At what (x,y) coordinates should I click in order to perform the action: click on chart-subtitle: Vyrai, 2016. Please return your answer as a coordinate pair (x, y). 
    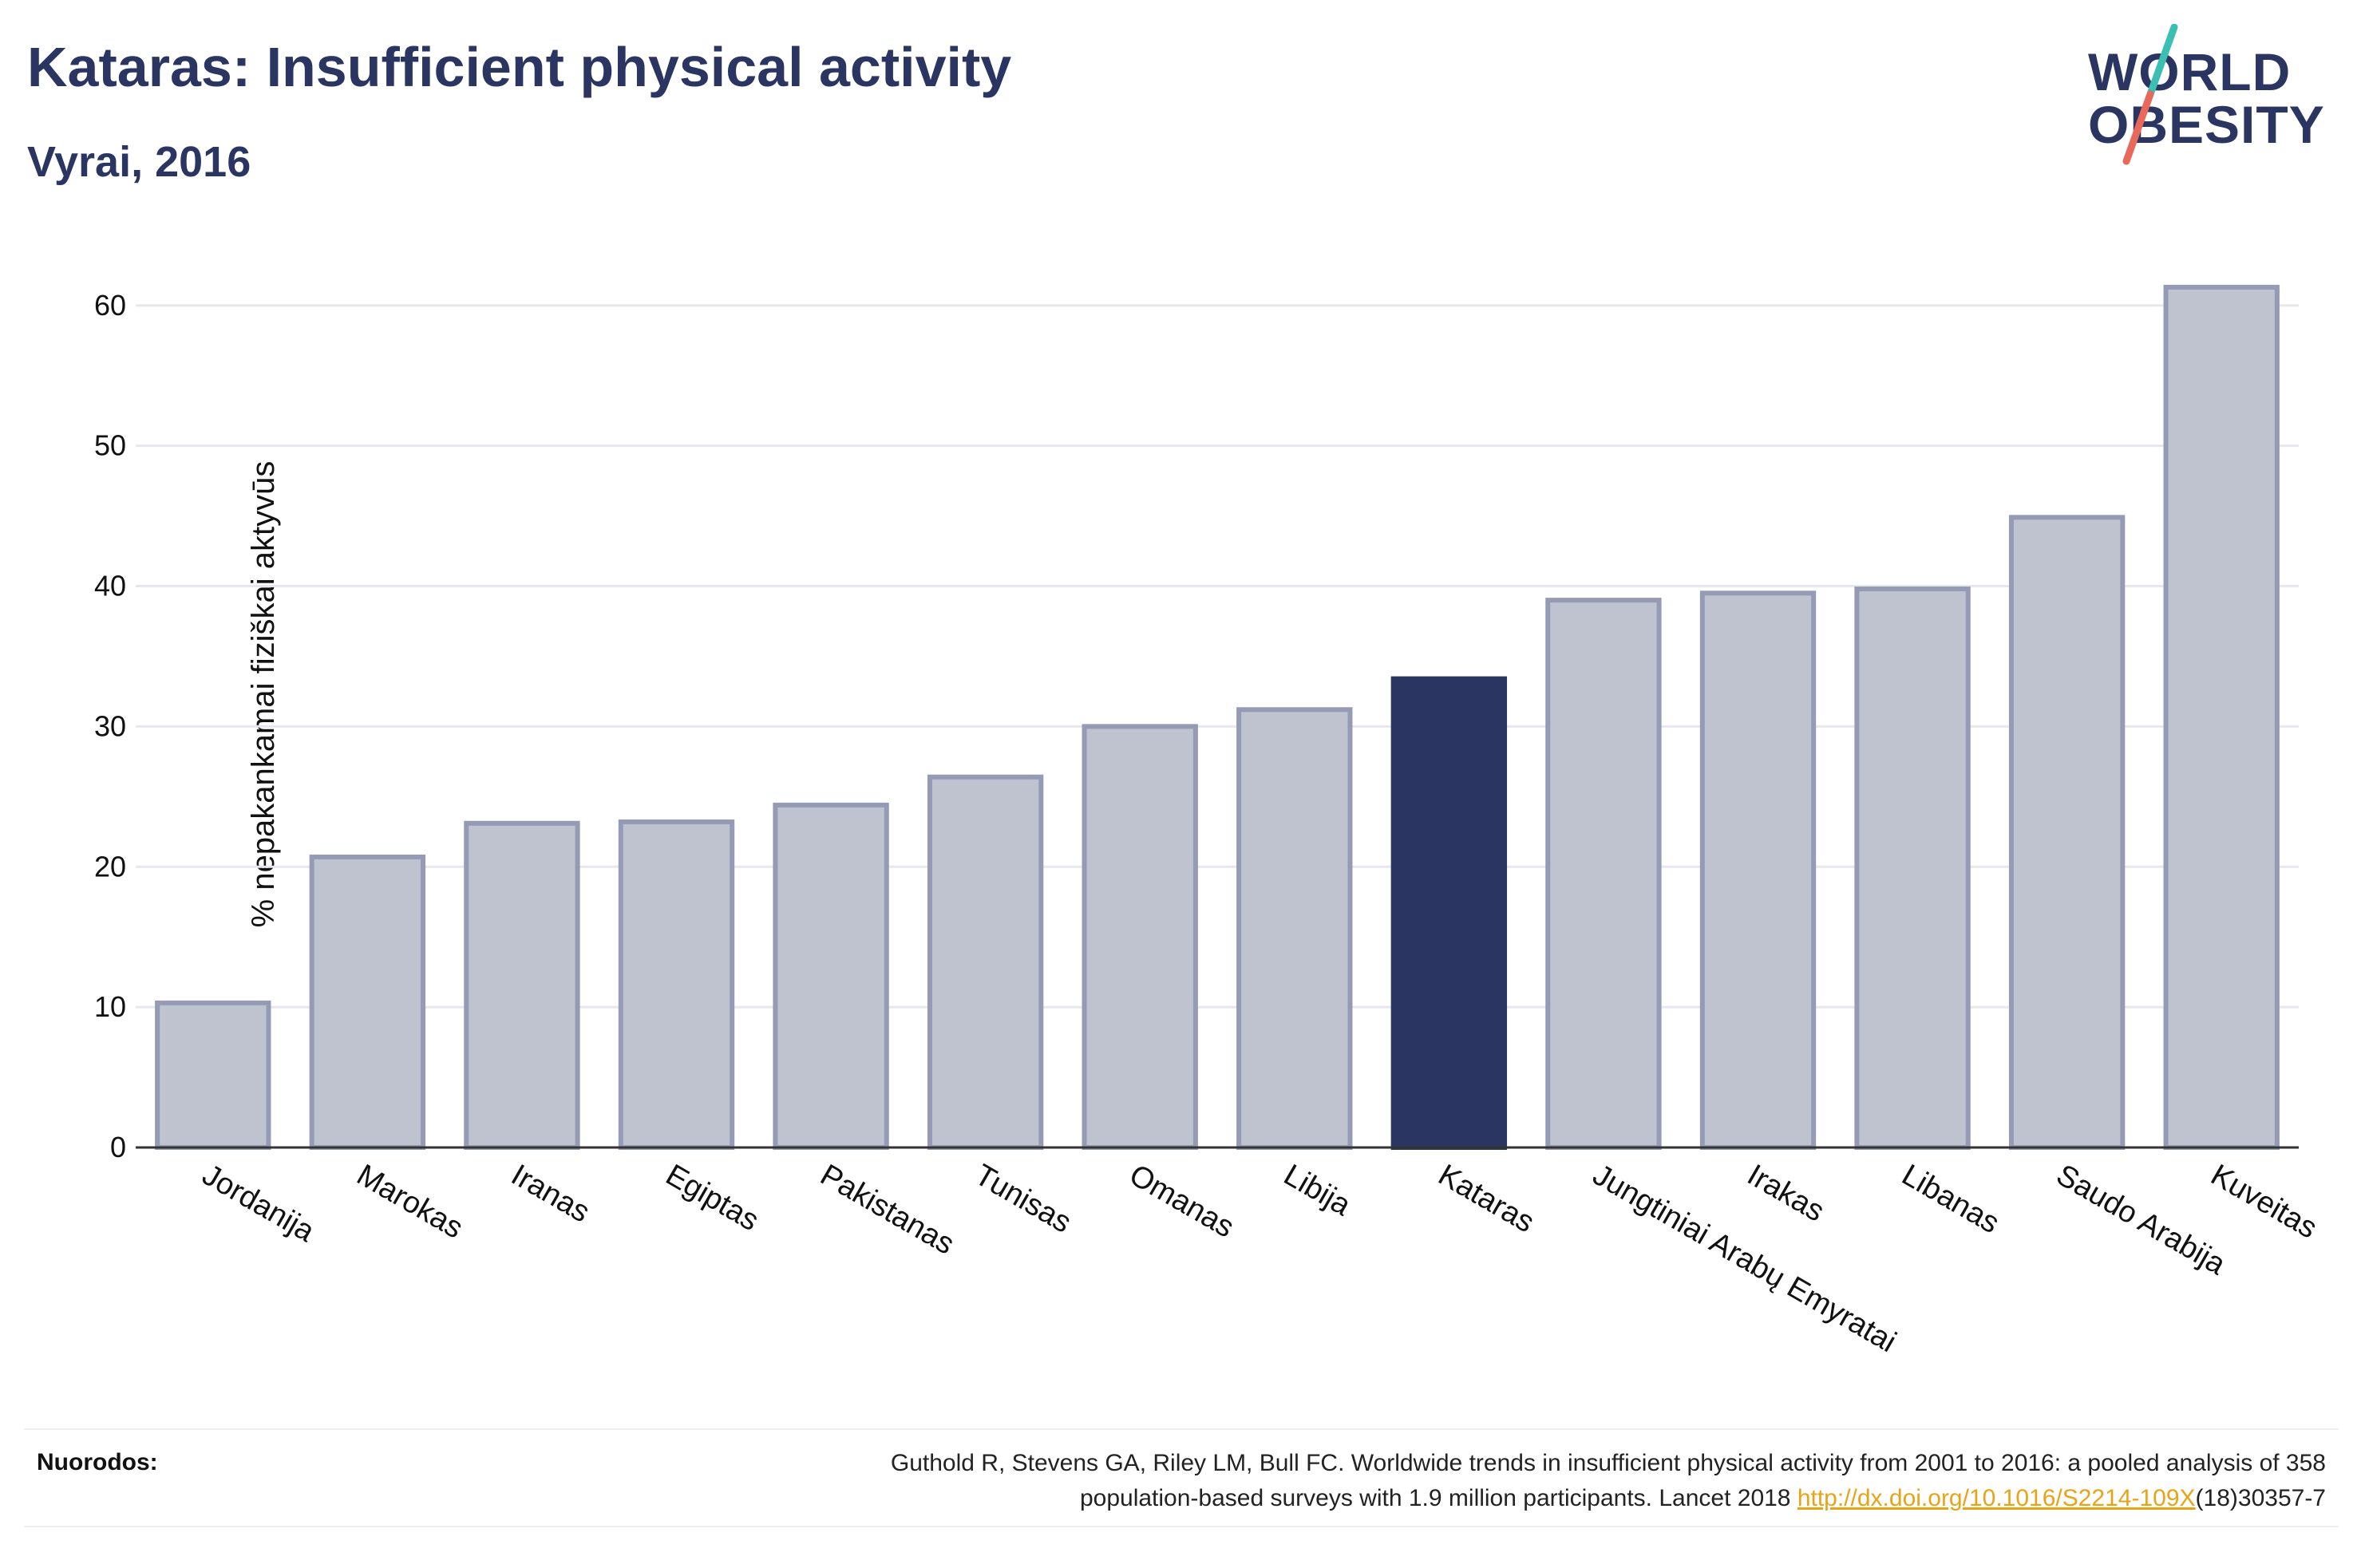
    Looking at the image, I should click on (139, 162).